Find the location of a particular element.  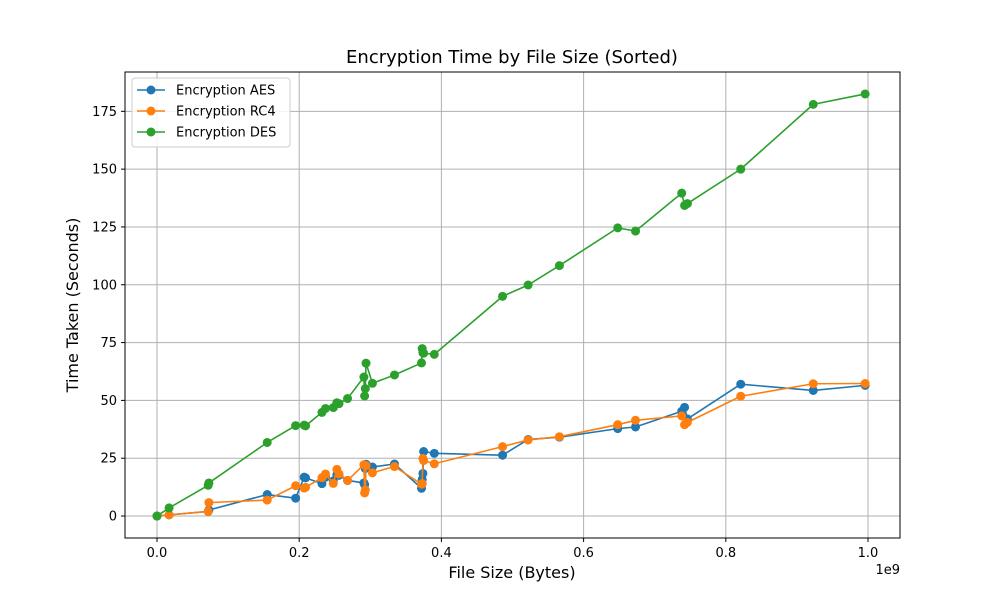

y-tick-label: 100 is located at coordinates (104, 285).